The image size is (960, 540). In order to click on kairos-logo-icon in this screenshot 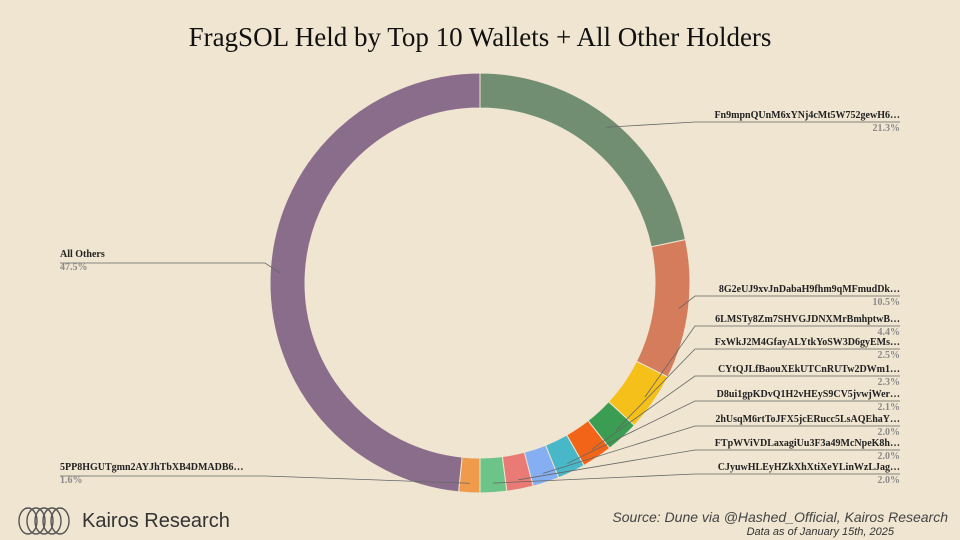, I will do `click(44, 521)`.